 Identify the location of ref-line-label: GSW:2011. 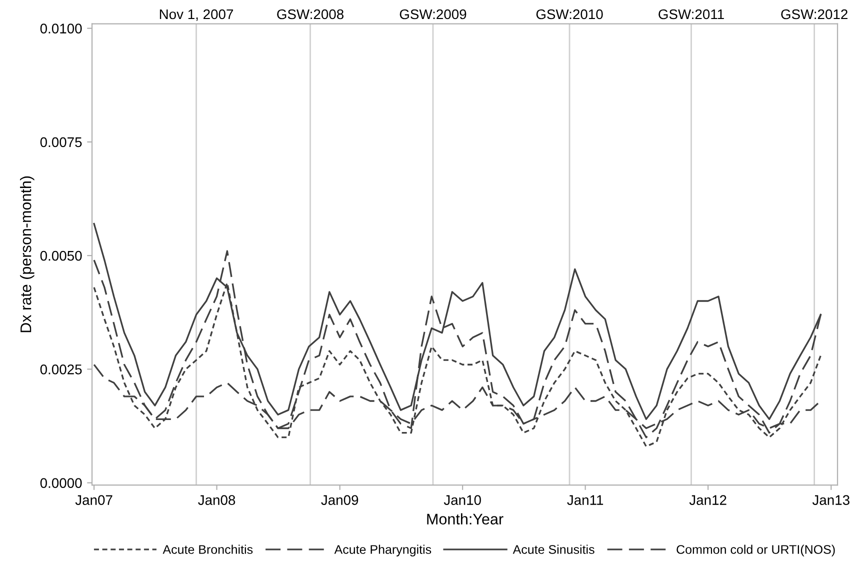
(691, 14).